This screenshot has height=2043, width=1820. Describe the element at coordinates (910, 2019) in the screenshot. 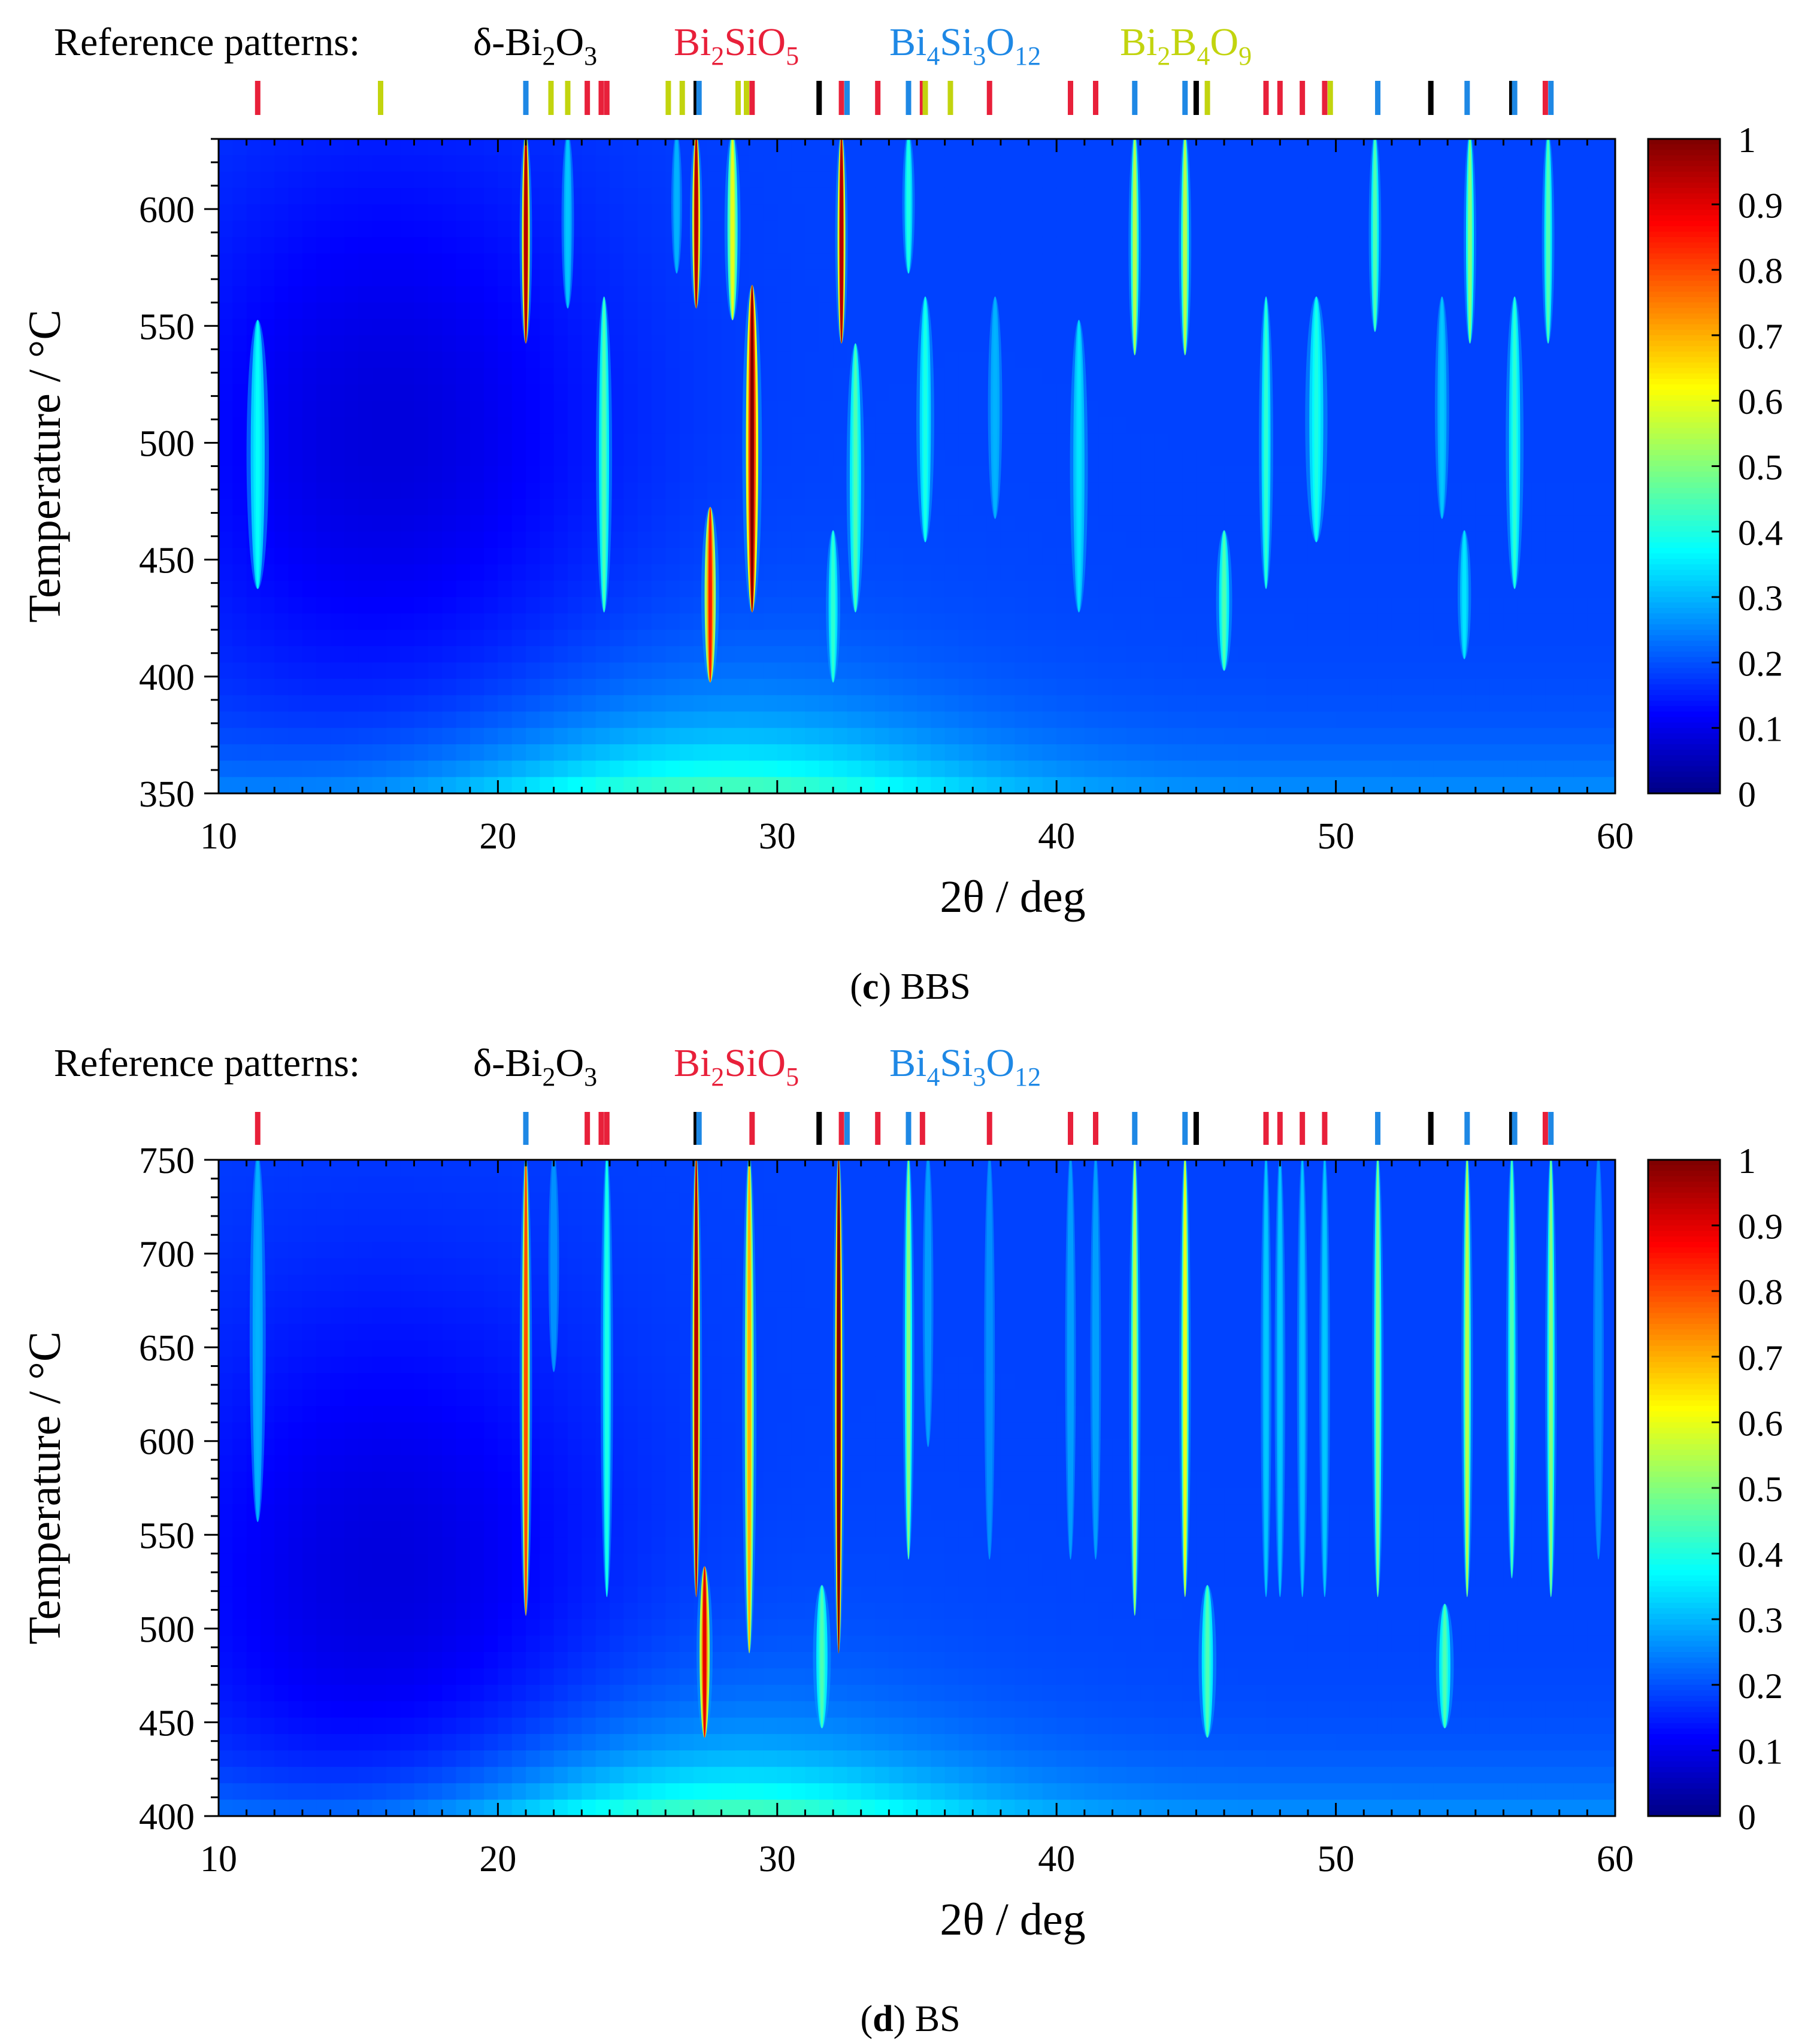

I see `panel-caption: (d) BS` at that location.